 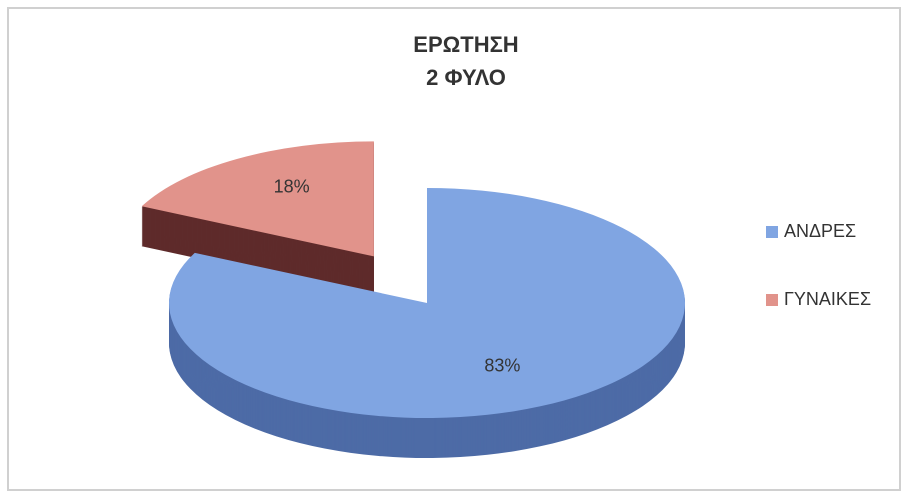 What do you see at coordinates (466, 77) in the screenshot?
I see `chart-title: 2 ΦΥΛΟ` at bounding box center [466, 77].